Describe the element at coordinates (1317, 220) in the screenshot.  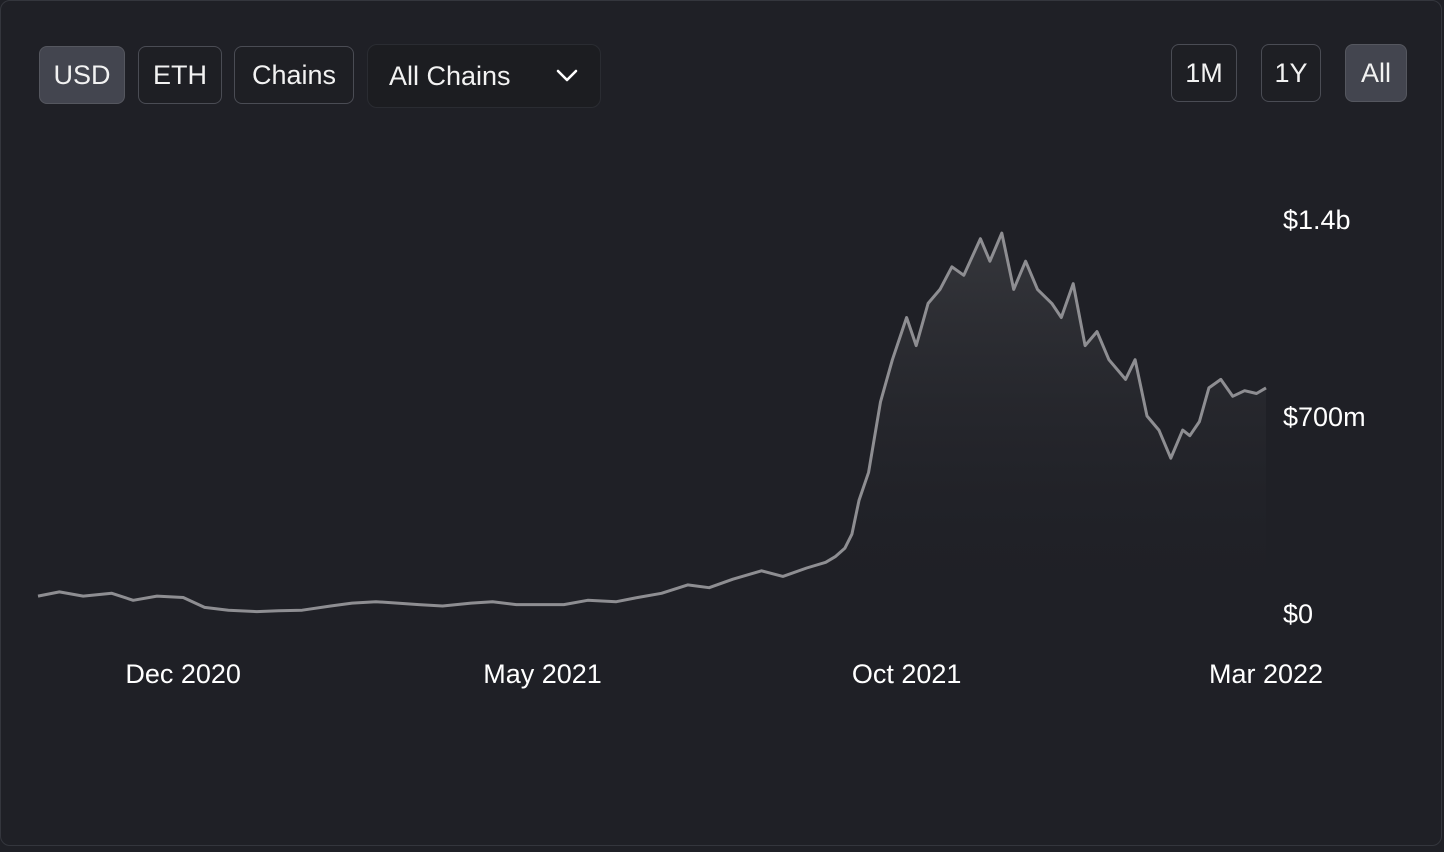
I see `y-tick-label: $1.4b` at that location.